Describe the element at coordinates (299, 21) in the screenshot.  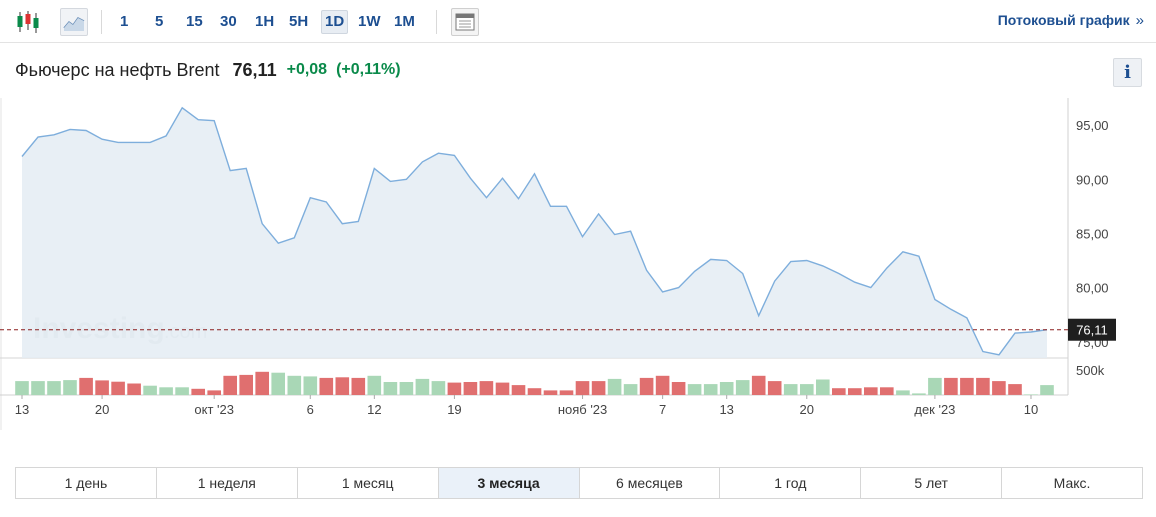
I see `timeframe-5h: 5H` at that location.